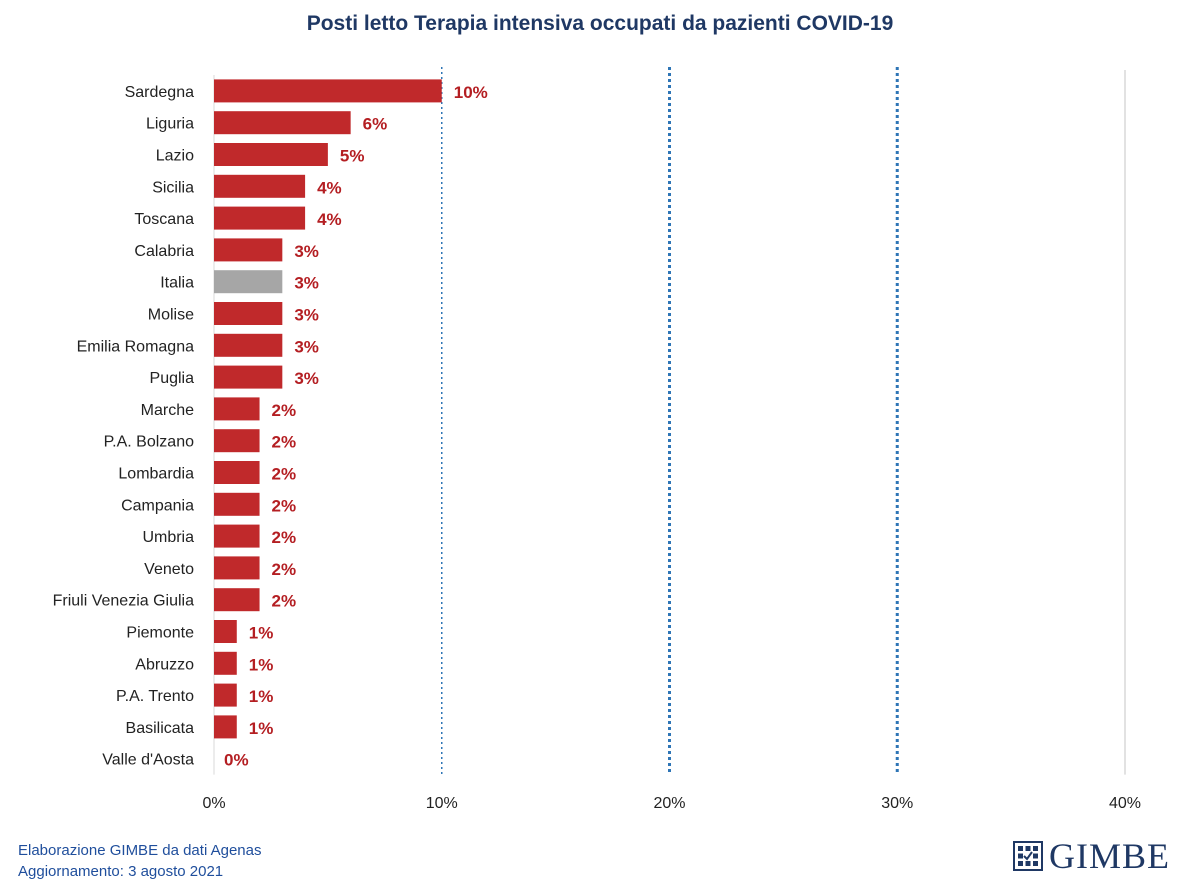 The height and width of the screenshot is (882, 1200). I want to click on category-label-17: Piemonte, so click(160, 633).